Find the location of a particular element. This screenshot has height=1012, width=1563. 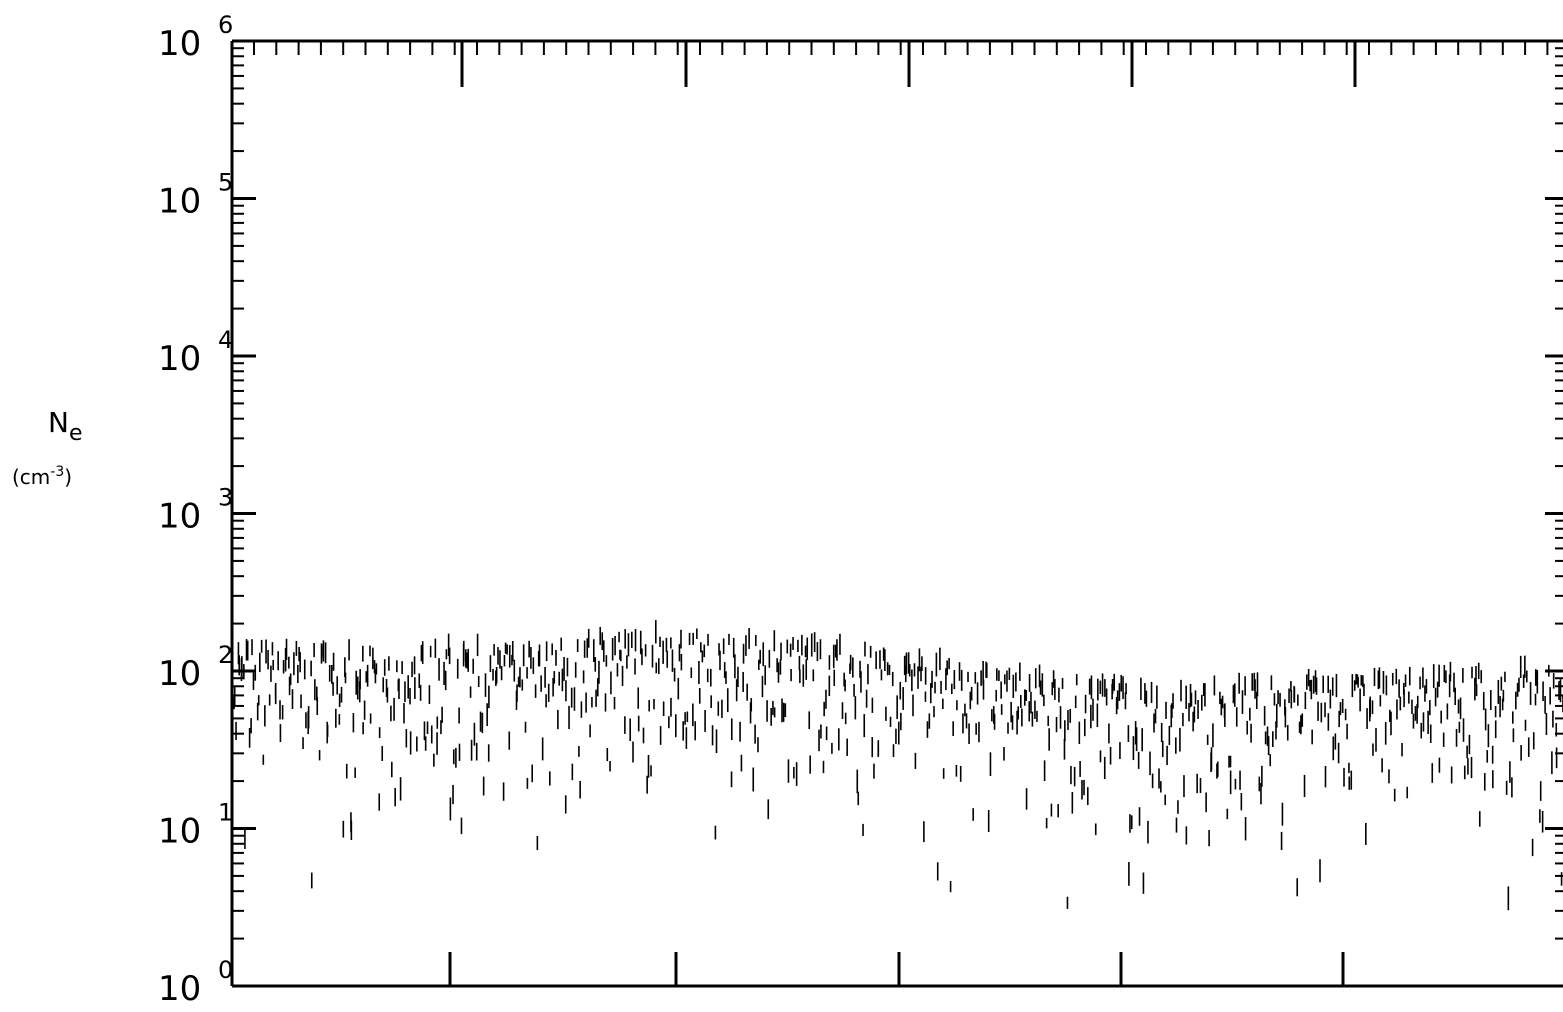

y-tick-exponent: 4 is located at coordinates (225, 340).